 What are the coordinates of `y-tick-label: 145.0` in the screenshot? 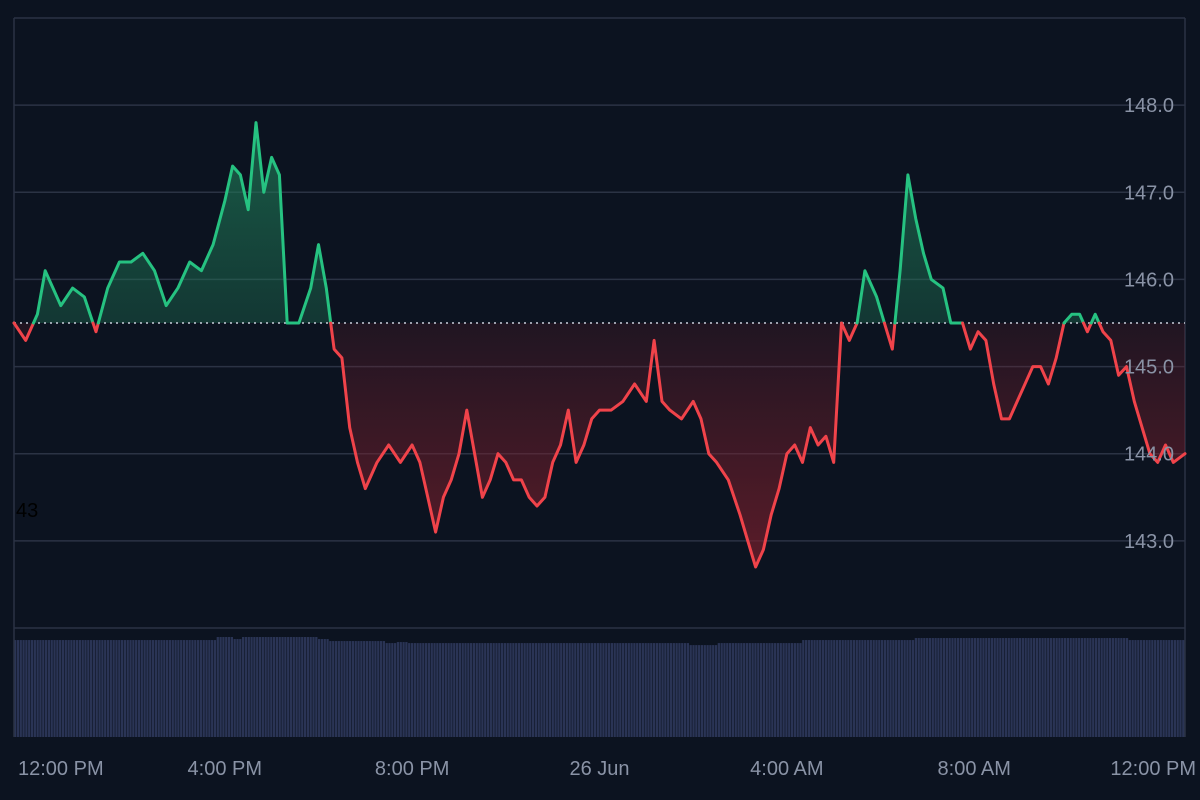 It's located at (1149, 368).